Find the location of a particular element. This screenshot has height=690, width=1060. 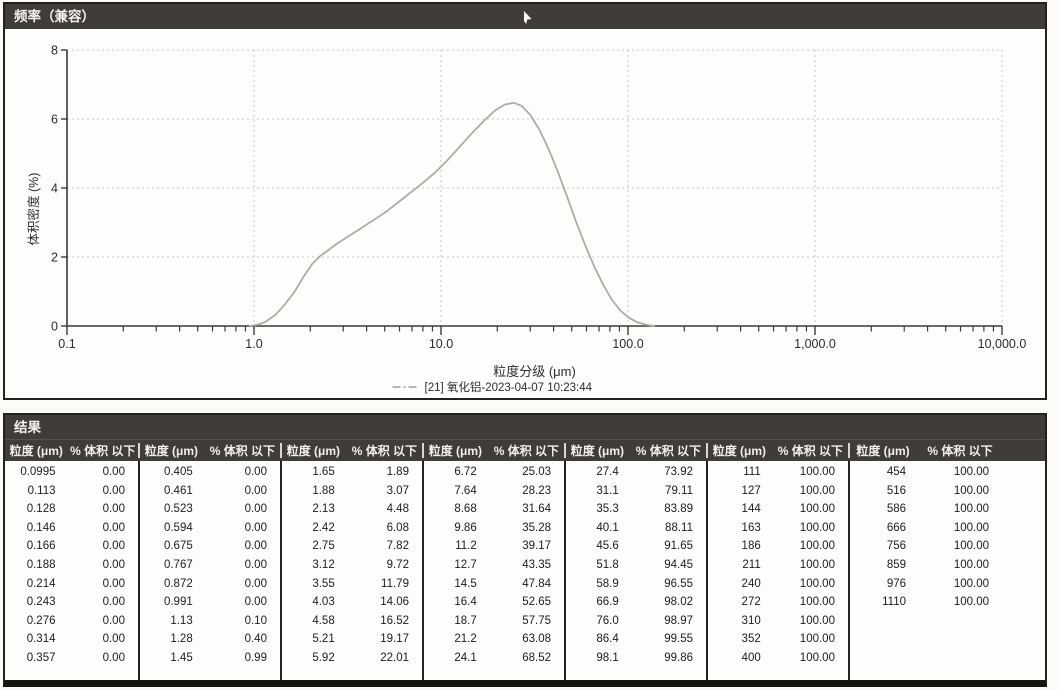

size-cell: 0.113 is located at coordinates (41, 490).